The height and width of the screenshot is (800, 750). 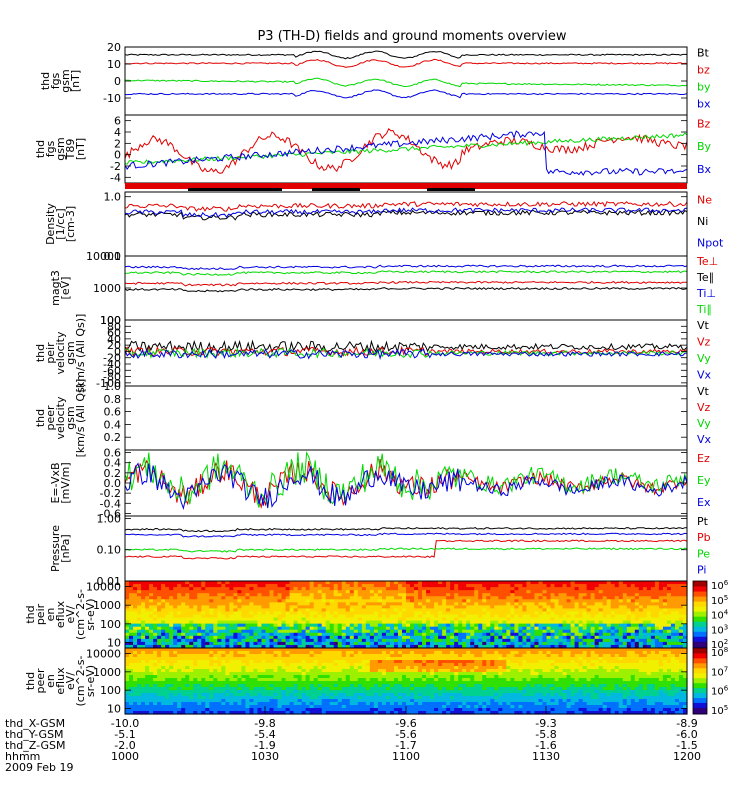 I want to click on ylabel-line: E=-VxB, so click(x=55, y=482).